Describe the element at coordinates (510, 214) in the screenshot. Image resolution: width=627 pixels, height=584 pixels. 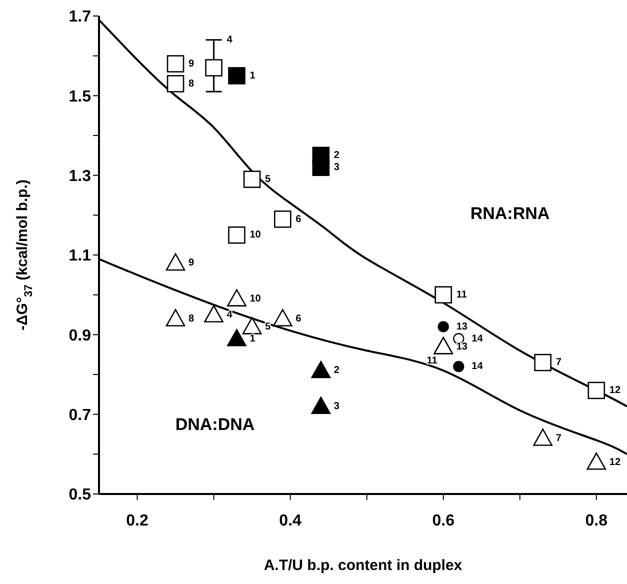
I see `annotation: RNA:RNA` at that location.